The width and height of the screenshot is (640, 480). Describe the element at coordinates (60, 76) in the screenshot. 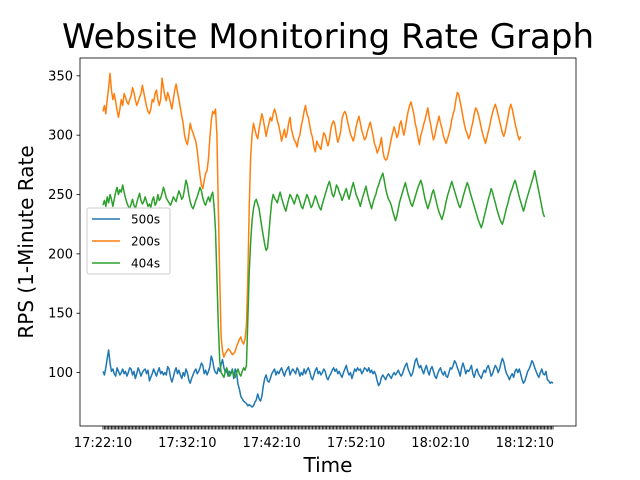

I see `y-tick-label: 350` at that location.